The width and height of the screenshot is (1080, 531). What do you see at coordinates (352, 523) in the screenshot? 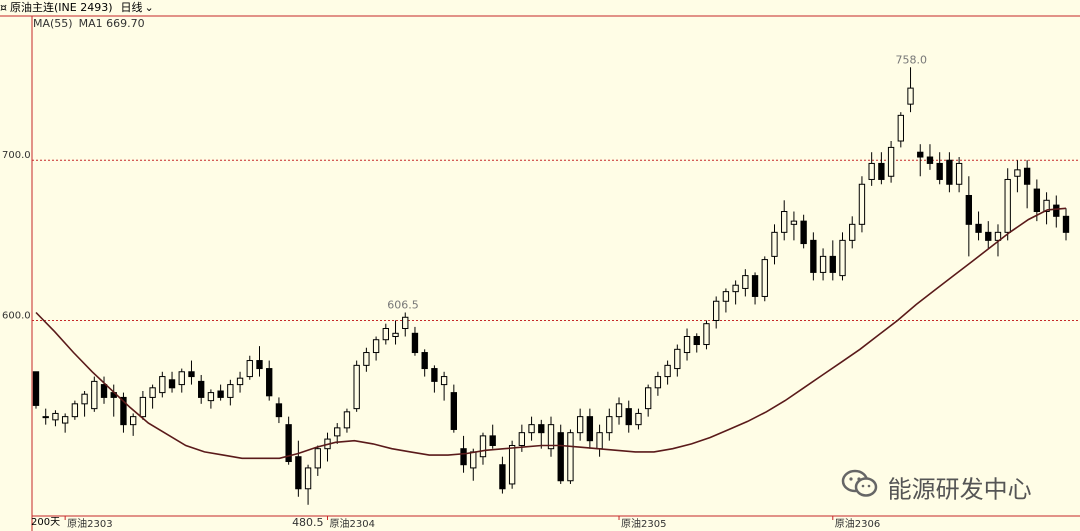
I see `x-tick-label: 原油2304` at bounding box center [352, 523].